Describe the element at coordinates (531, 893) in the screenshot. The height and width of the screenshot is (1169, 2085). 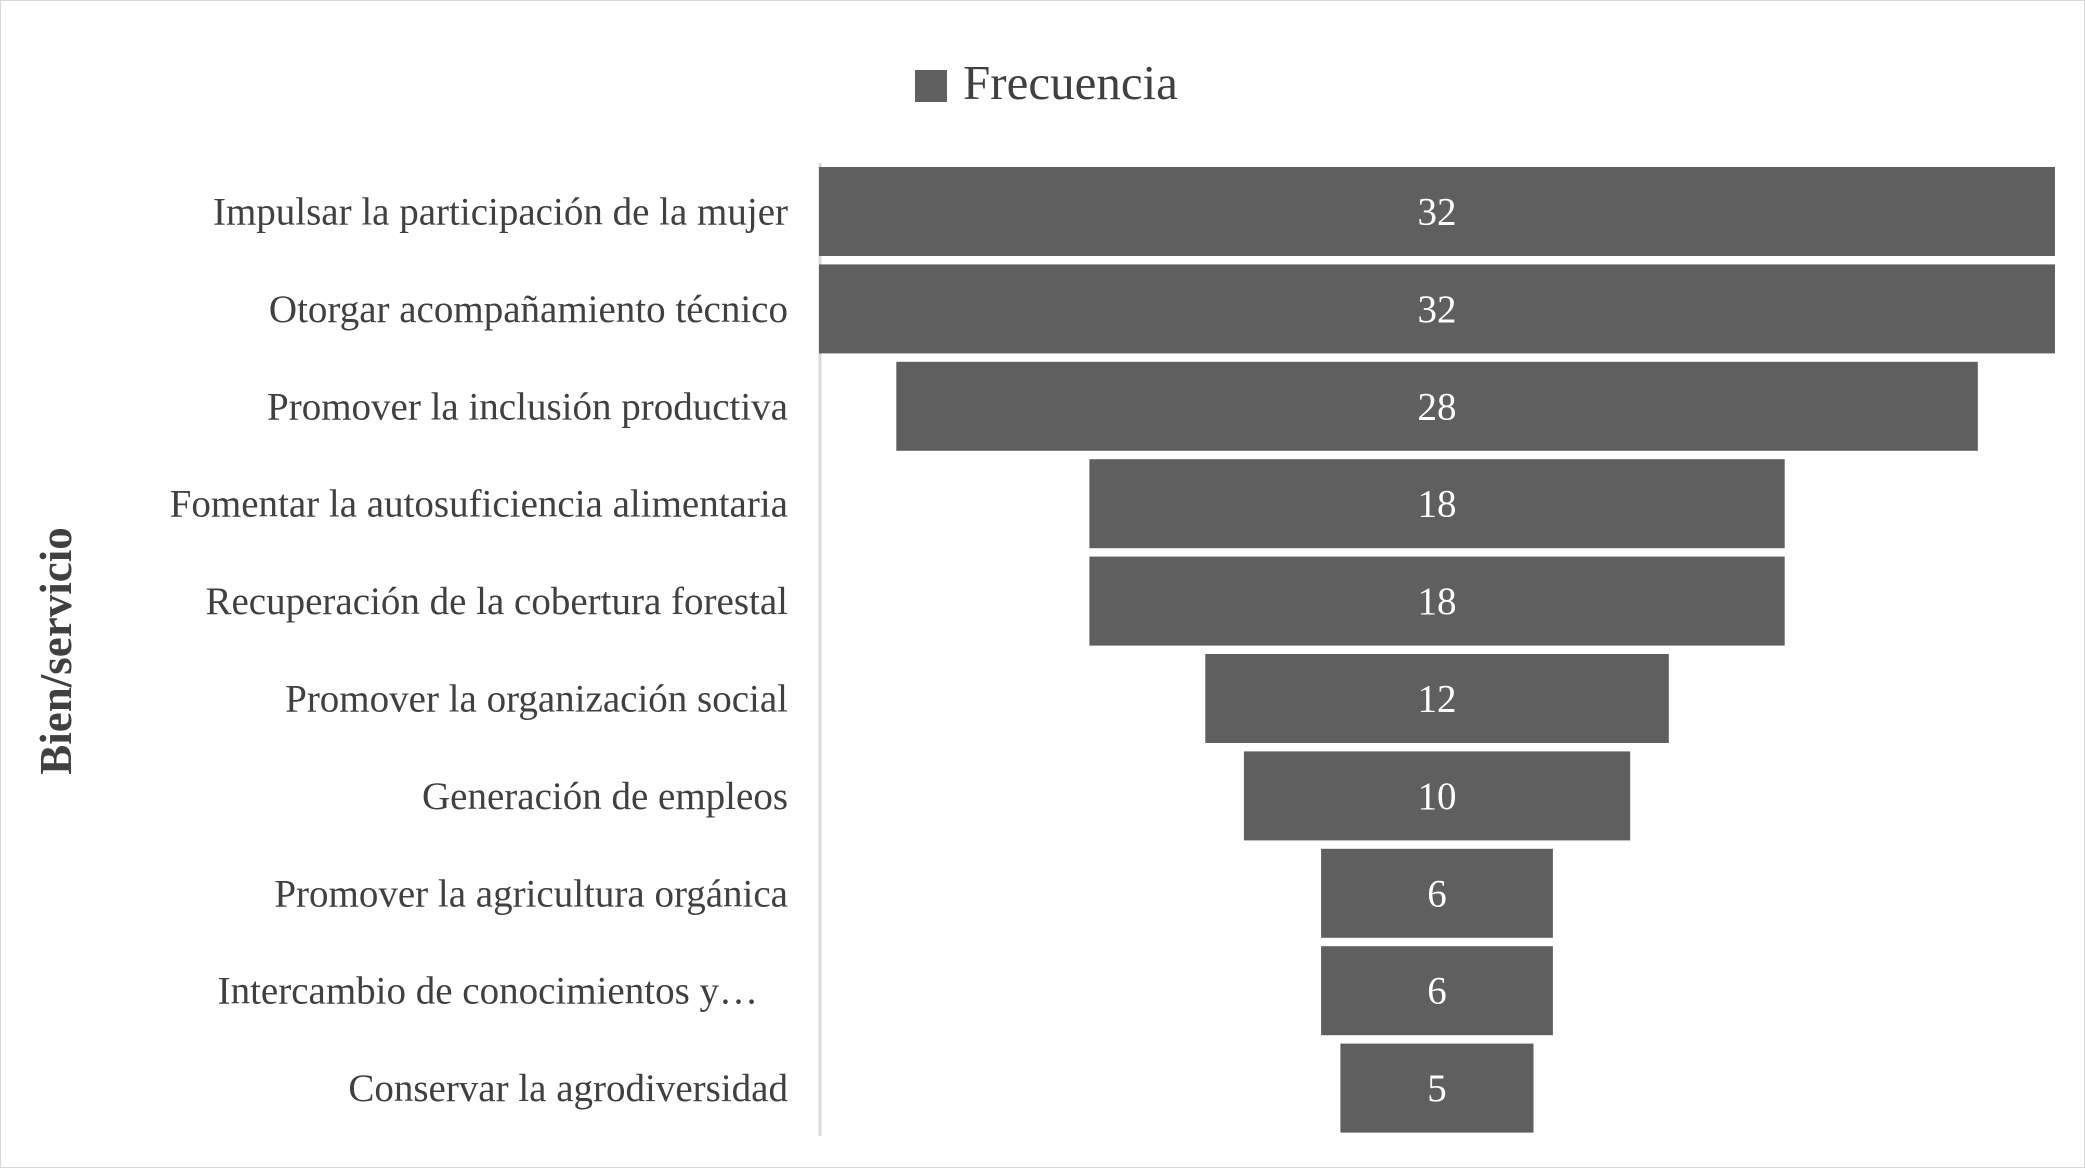
I see `category-label-8: Promover la agricultura orgánica` at that location.